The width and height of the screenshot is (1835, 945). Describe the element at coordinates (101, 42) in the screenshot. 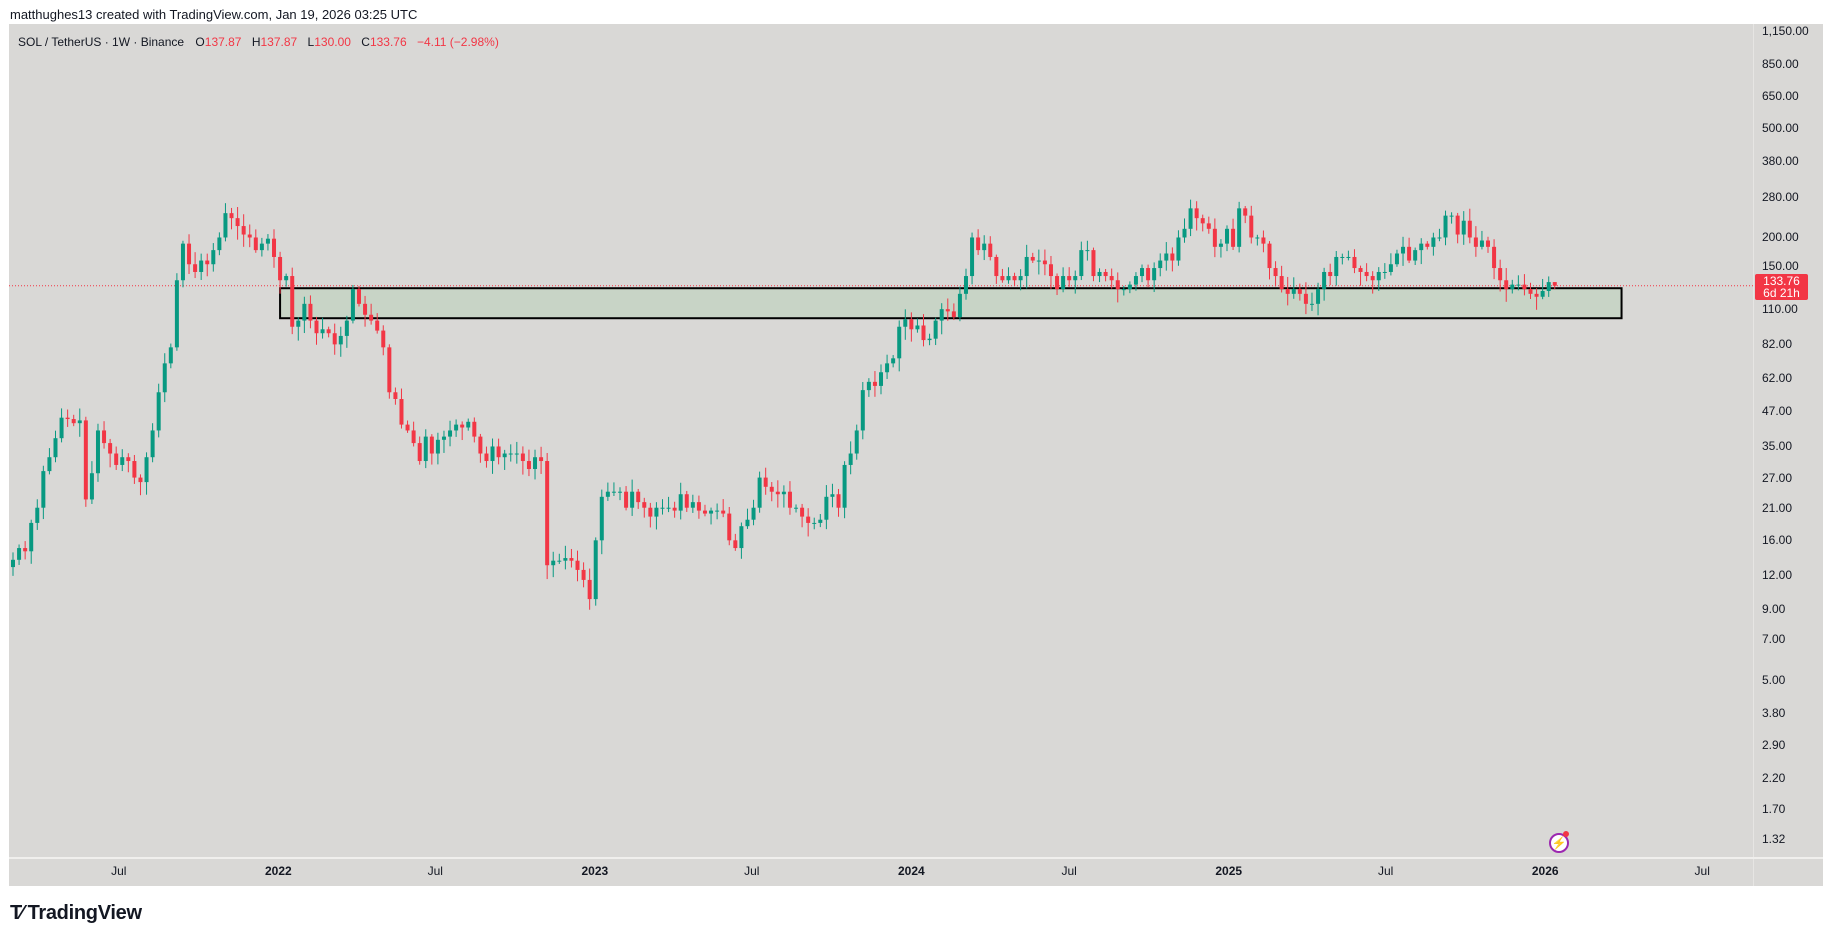

I see `symbol-title: SOL / TetherUS · 1W · Binance` at that location.